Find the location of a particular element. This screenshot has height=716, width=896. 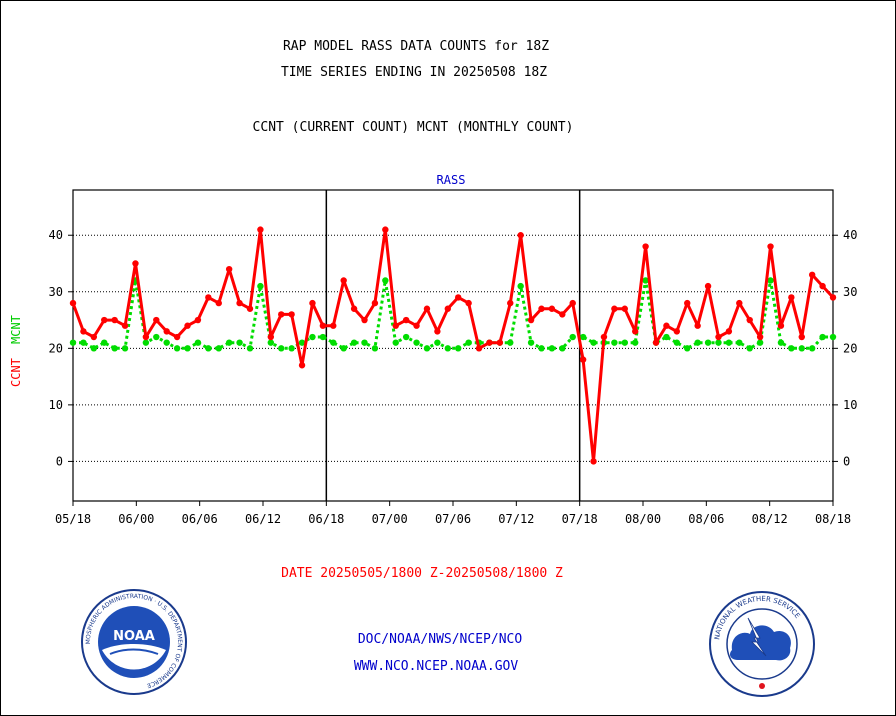

x-tick-label: 08/18 is located at coordinates (833, 519).